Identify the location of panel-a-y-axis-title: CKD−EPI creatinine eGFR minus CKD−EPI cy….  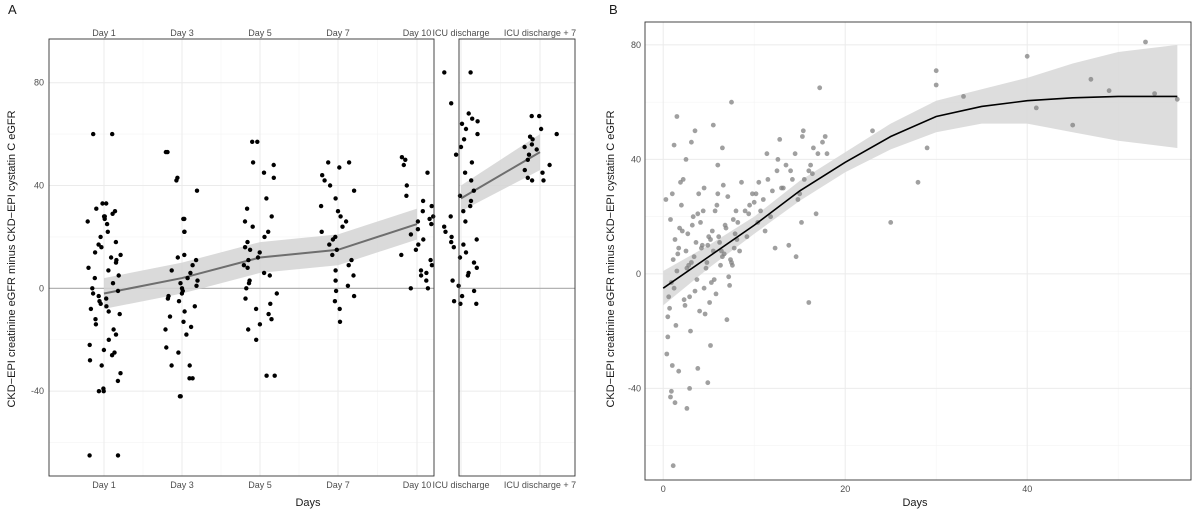
(12, 258).